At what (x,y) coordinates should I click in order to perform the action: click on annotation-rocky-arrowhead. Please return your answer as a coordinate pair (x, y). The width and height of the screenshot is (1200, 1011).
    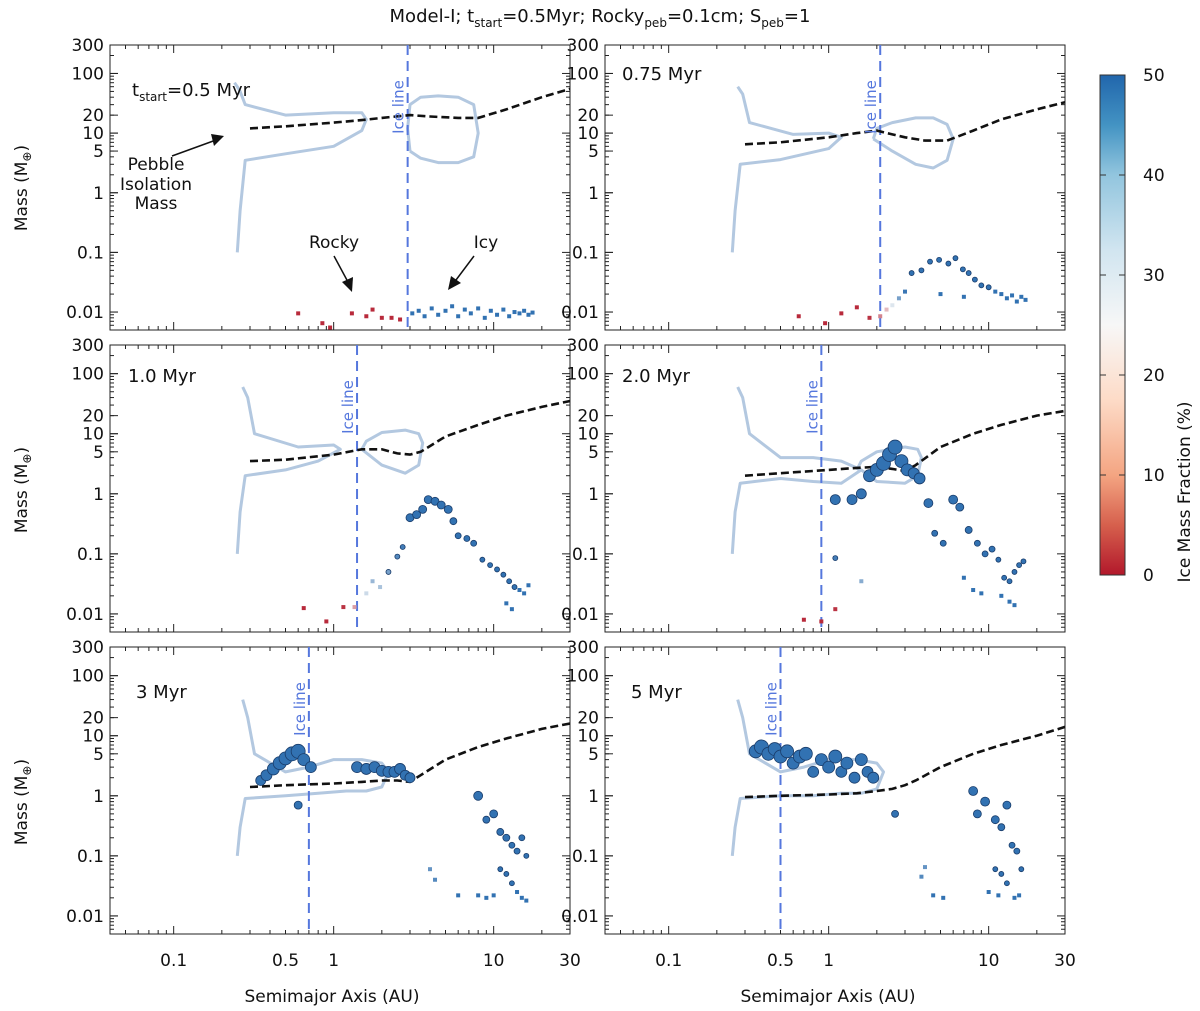
    Looking at the image, I should click on (347, 284).